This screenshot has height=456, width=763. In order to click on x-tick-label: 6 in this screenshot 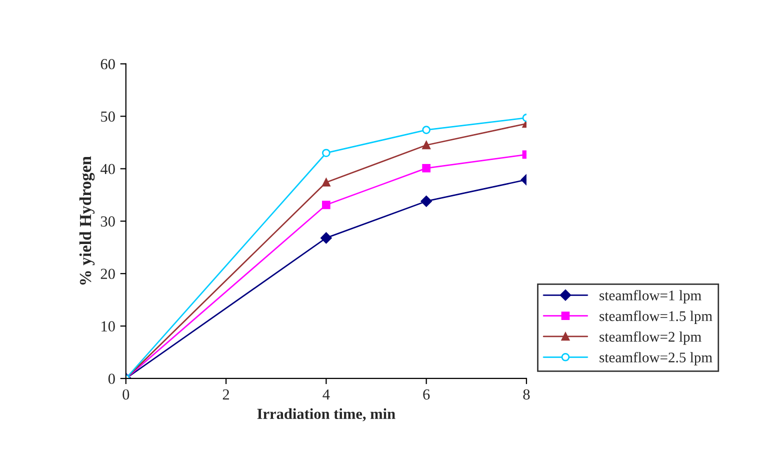, I will do `click(426, 394)`.